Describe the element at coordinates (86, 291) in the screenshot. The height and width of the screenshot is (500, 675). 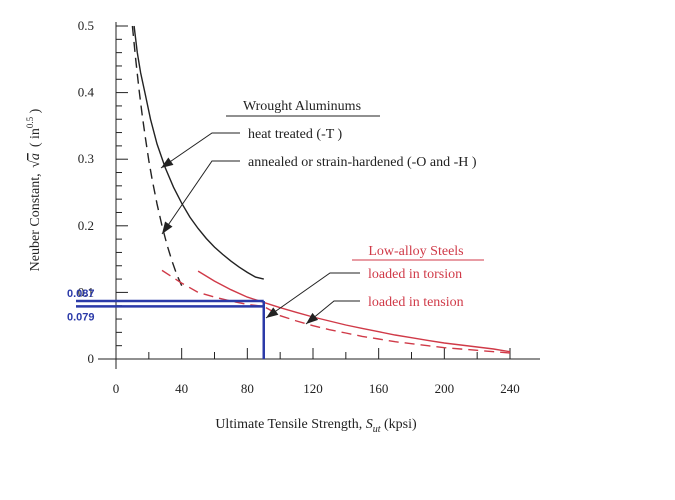
I see `y-tick-label: 0.1` at that location.